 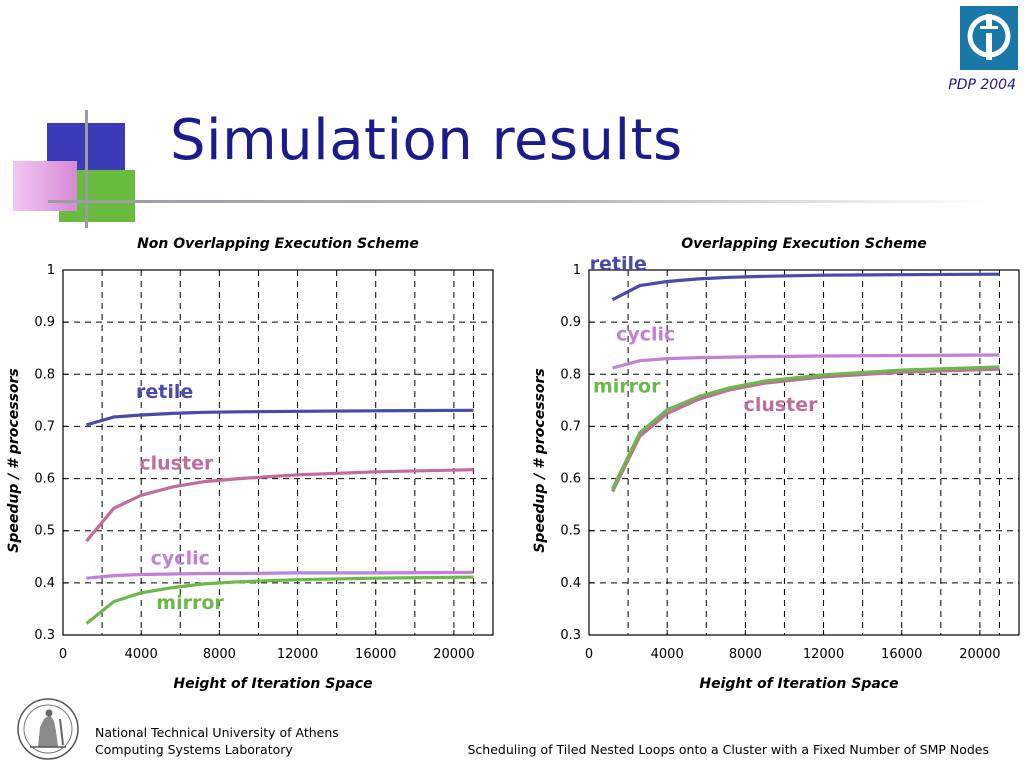 What do you see at coordinates (426, 140) in the screenshot?
I see `slide-title: Simulation results` at bounding box center [426, 140].